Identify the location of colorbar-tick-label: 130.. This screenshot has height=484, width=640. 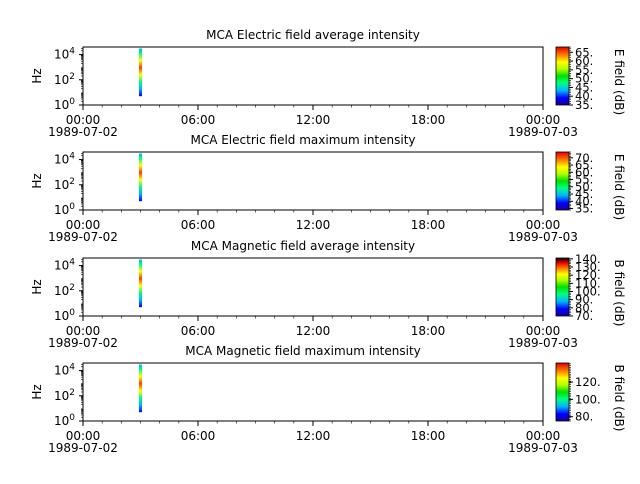
(588, 267).